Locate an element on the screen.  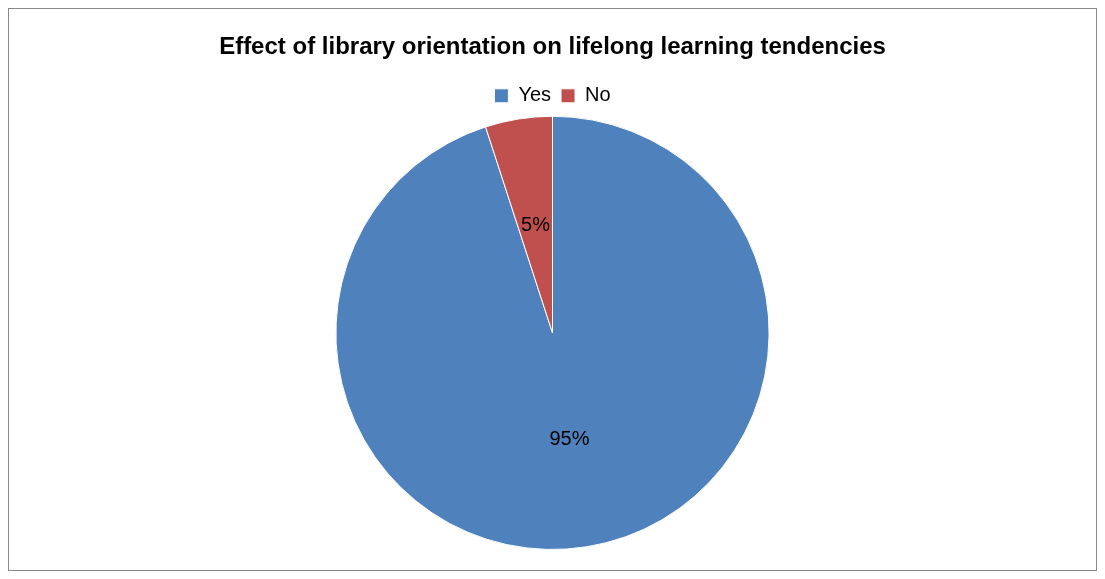
legend-label: No is located at coordinates (598, 94).